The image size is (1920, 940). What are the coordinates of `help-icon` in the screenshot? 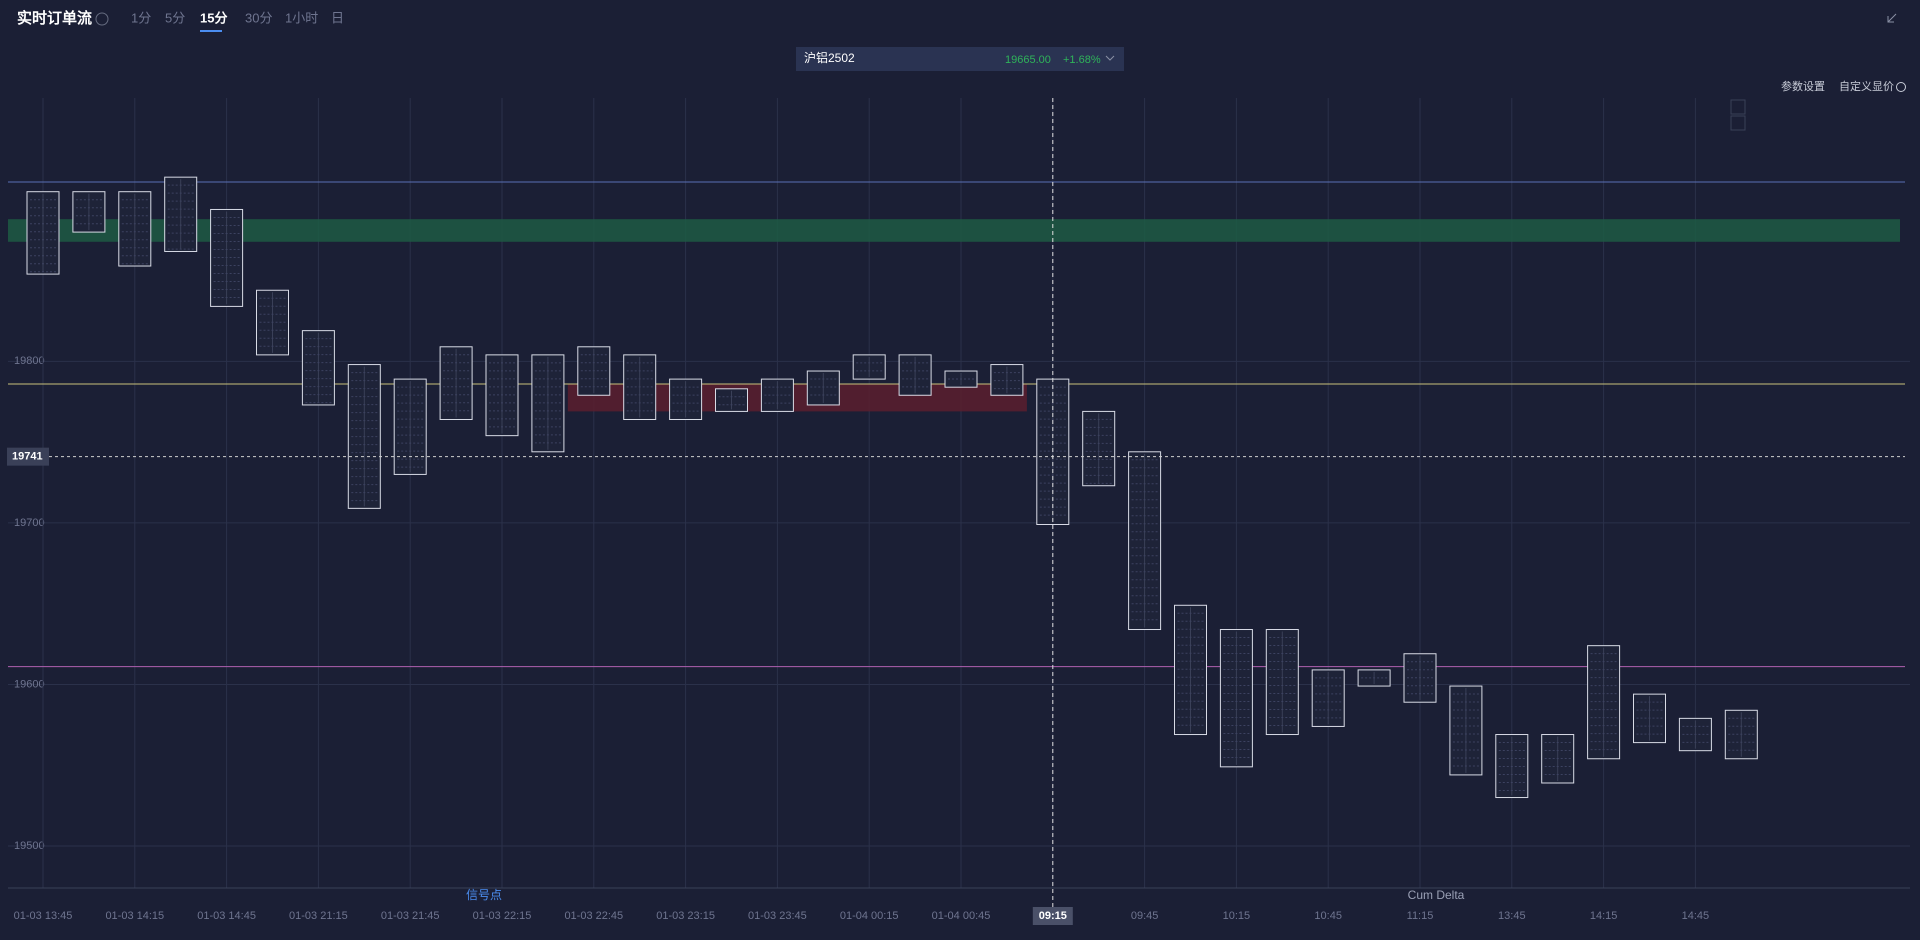 It's located at (102, 19).